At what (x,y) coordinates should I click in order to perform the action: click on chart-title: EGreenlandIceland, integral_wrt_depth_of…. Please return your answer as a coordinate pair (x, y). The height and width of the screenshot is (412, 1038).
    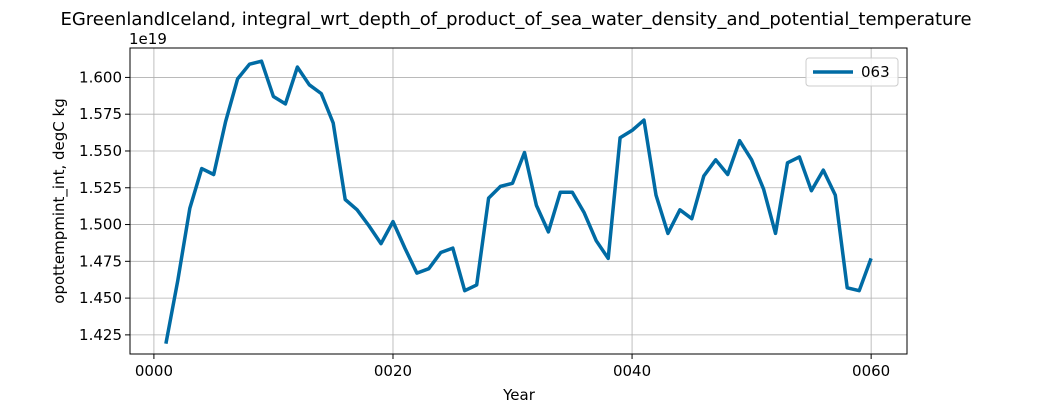
    Looking at the image, I should click on (515, 19).